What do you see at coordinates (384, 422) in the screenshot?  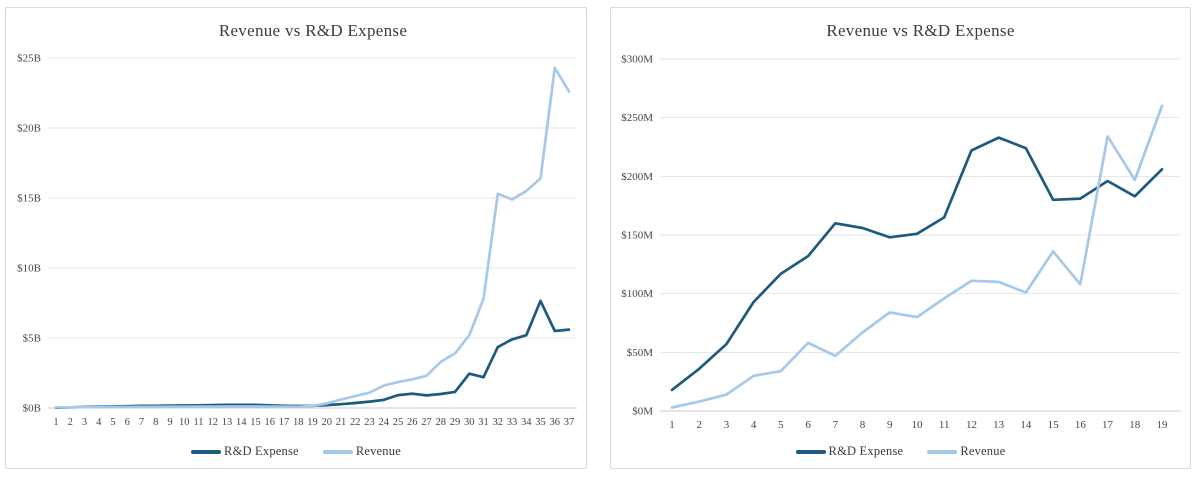 I see `x-tick-label: 24` at bounding box center [384, 422].